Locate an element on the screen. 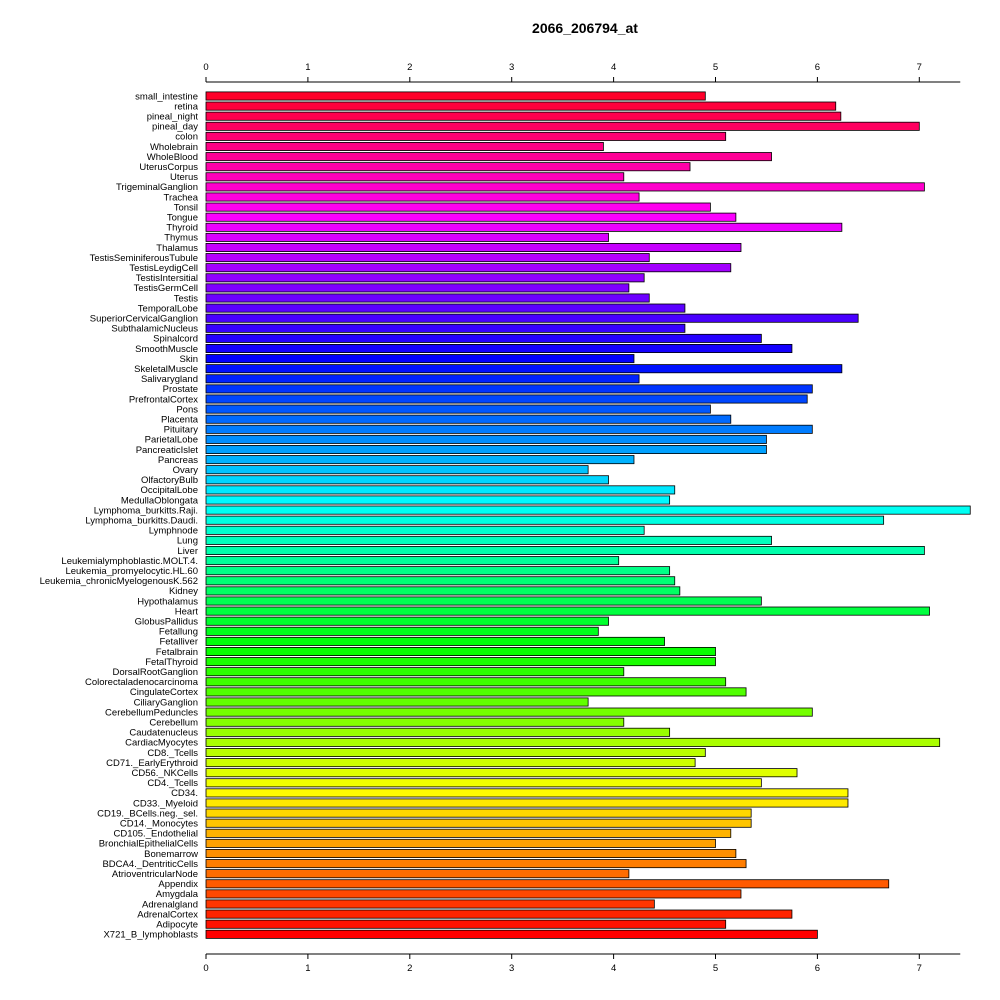  category-label: CD71._EarlyErythroid is located at coordinates (152, 763).